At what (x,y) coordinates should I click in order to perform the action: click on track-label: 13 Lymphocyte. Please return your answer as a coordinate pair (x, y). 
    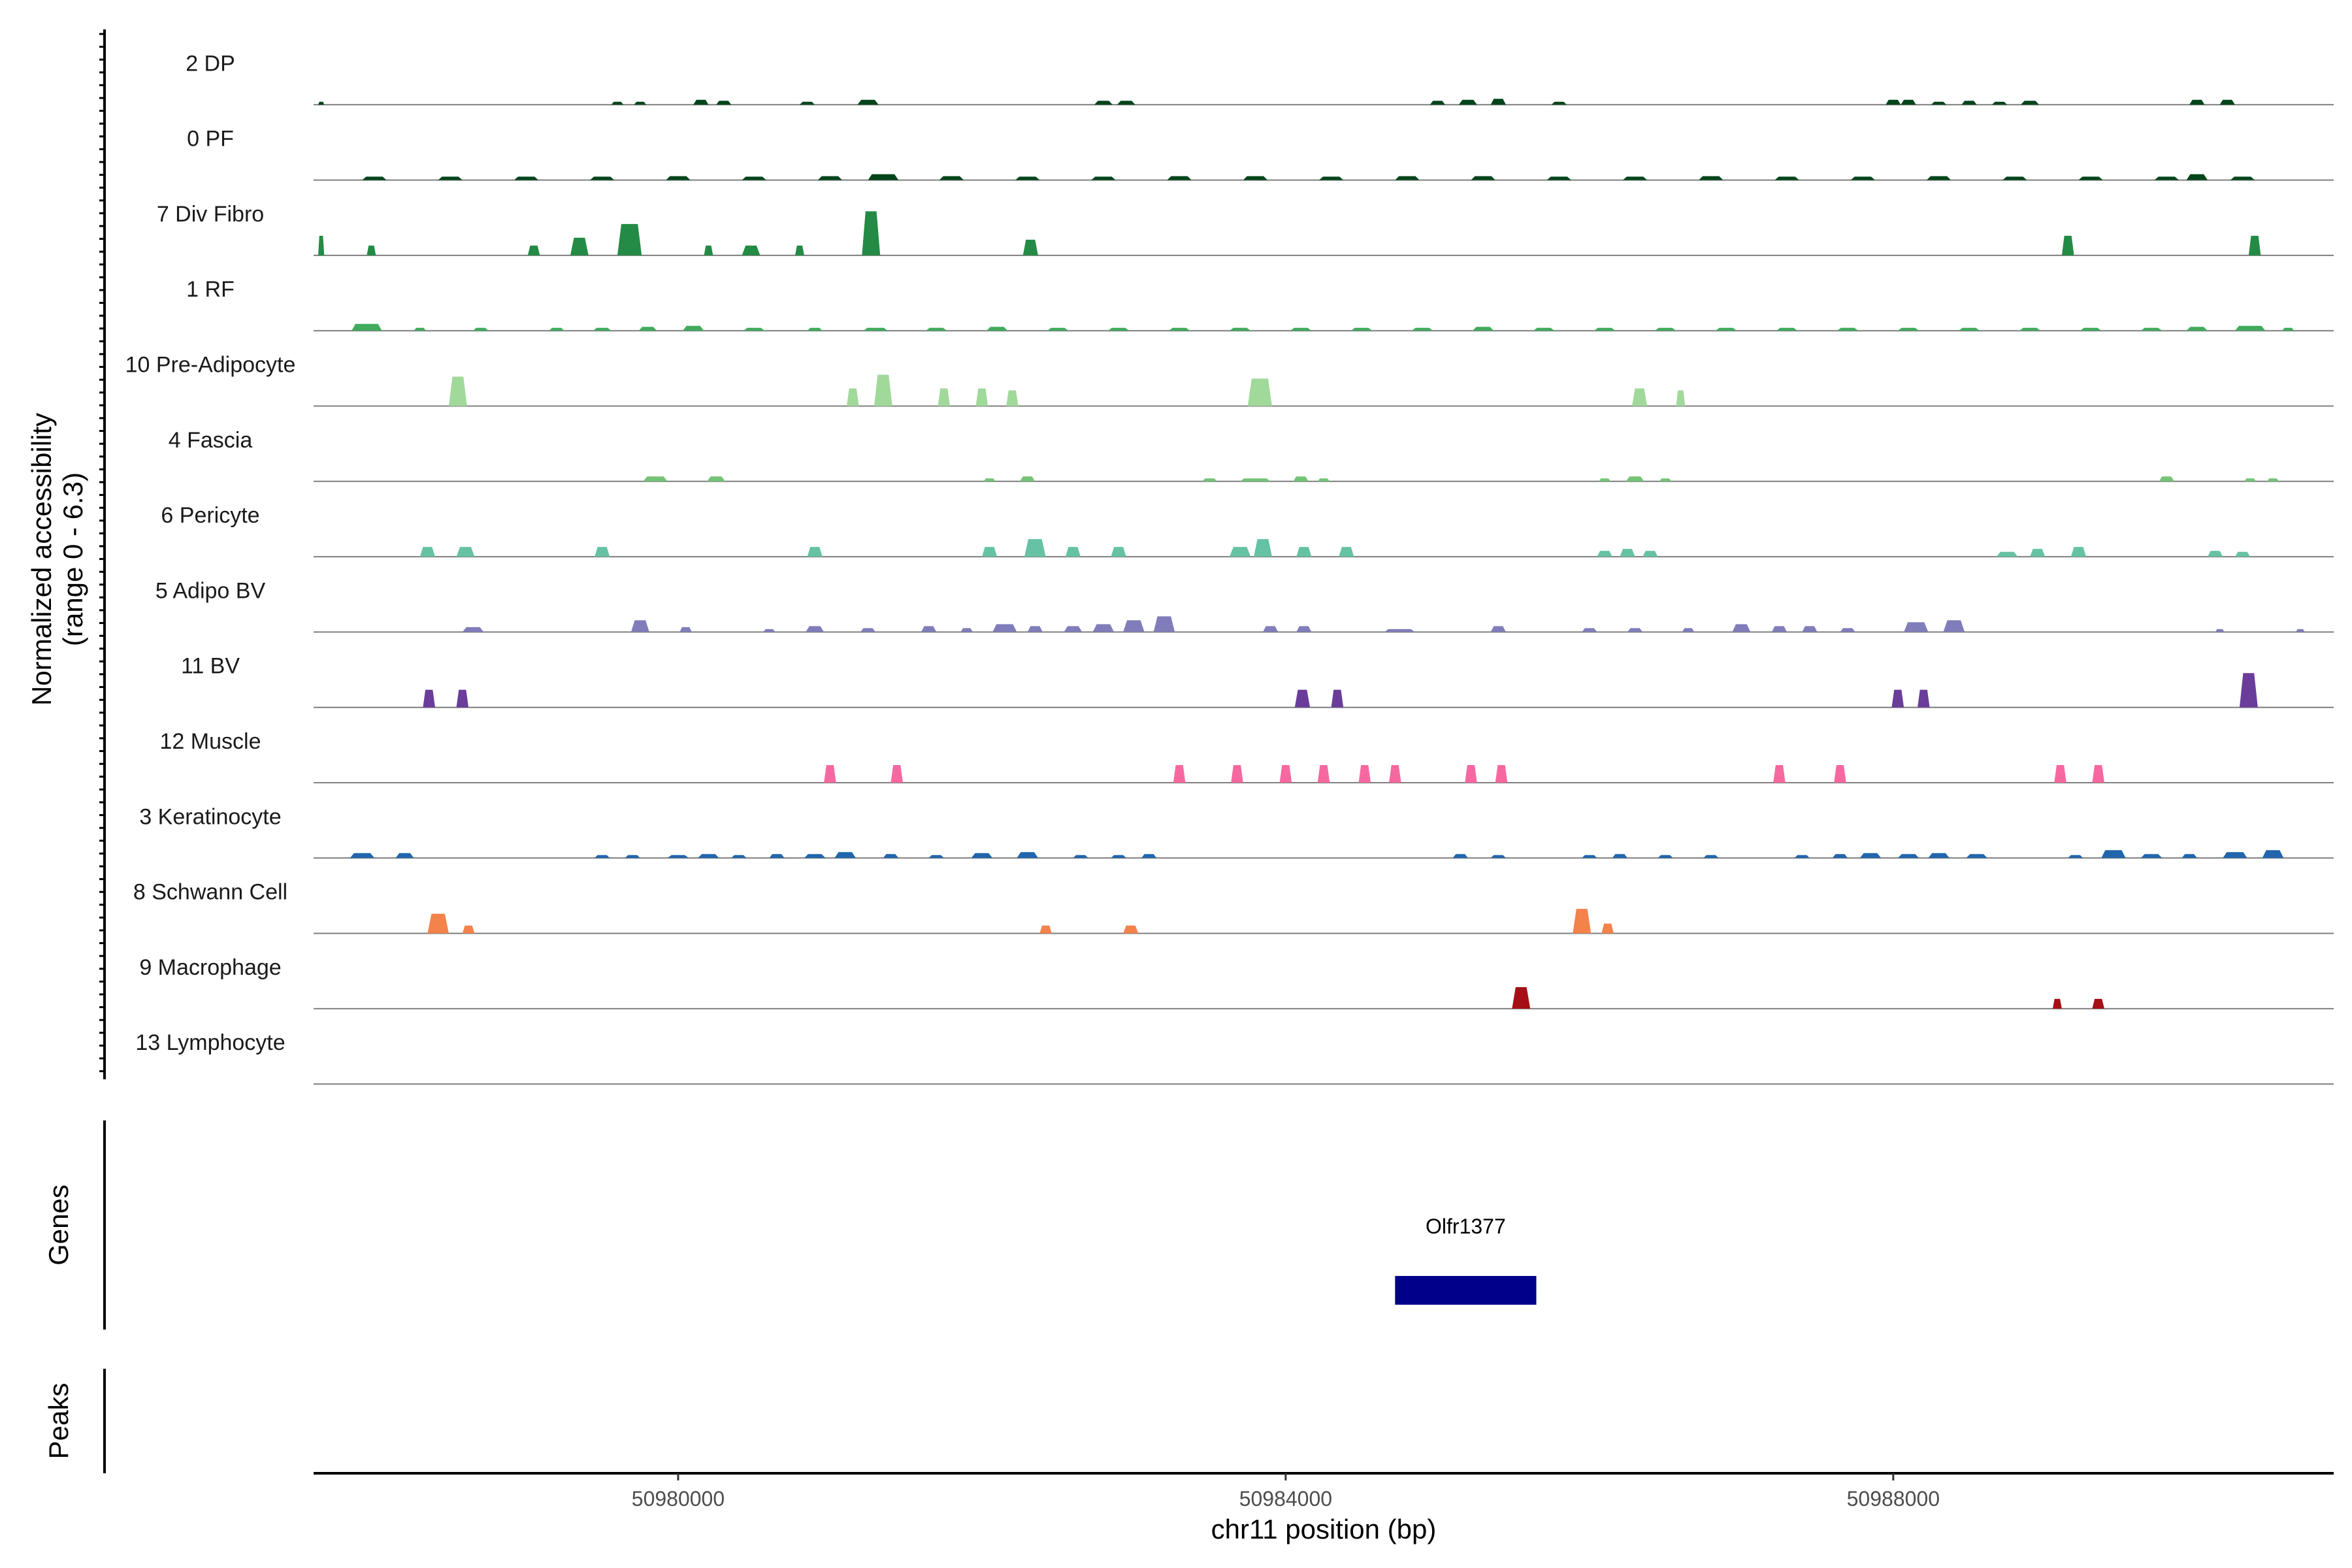
    Looking at the image, I should click on (210, 1042).